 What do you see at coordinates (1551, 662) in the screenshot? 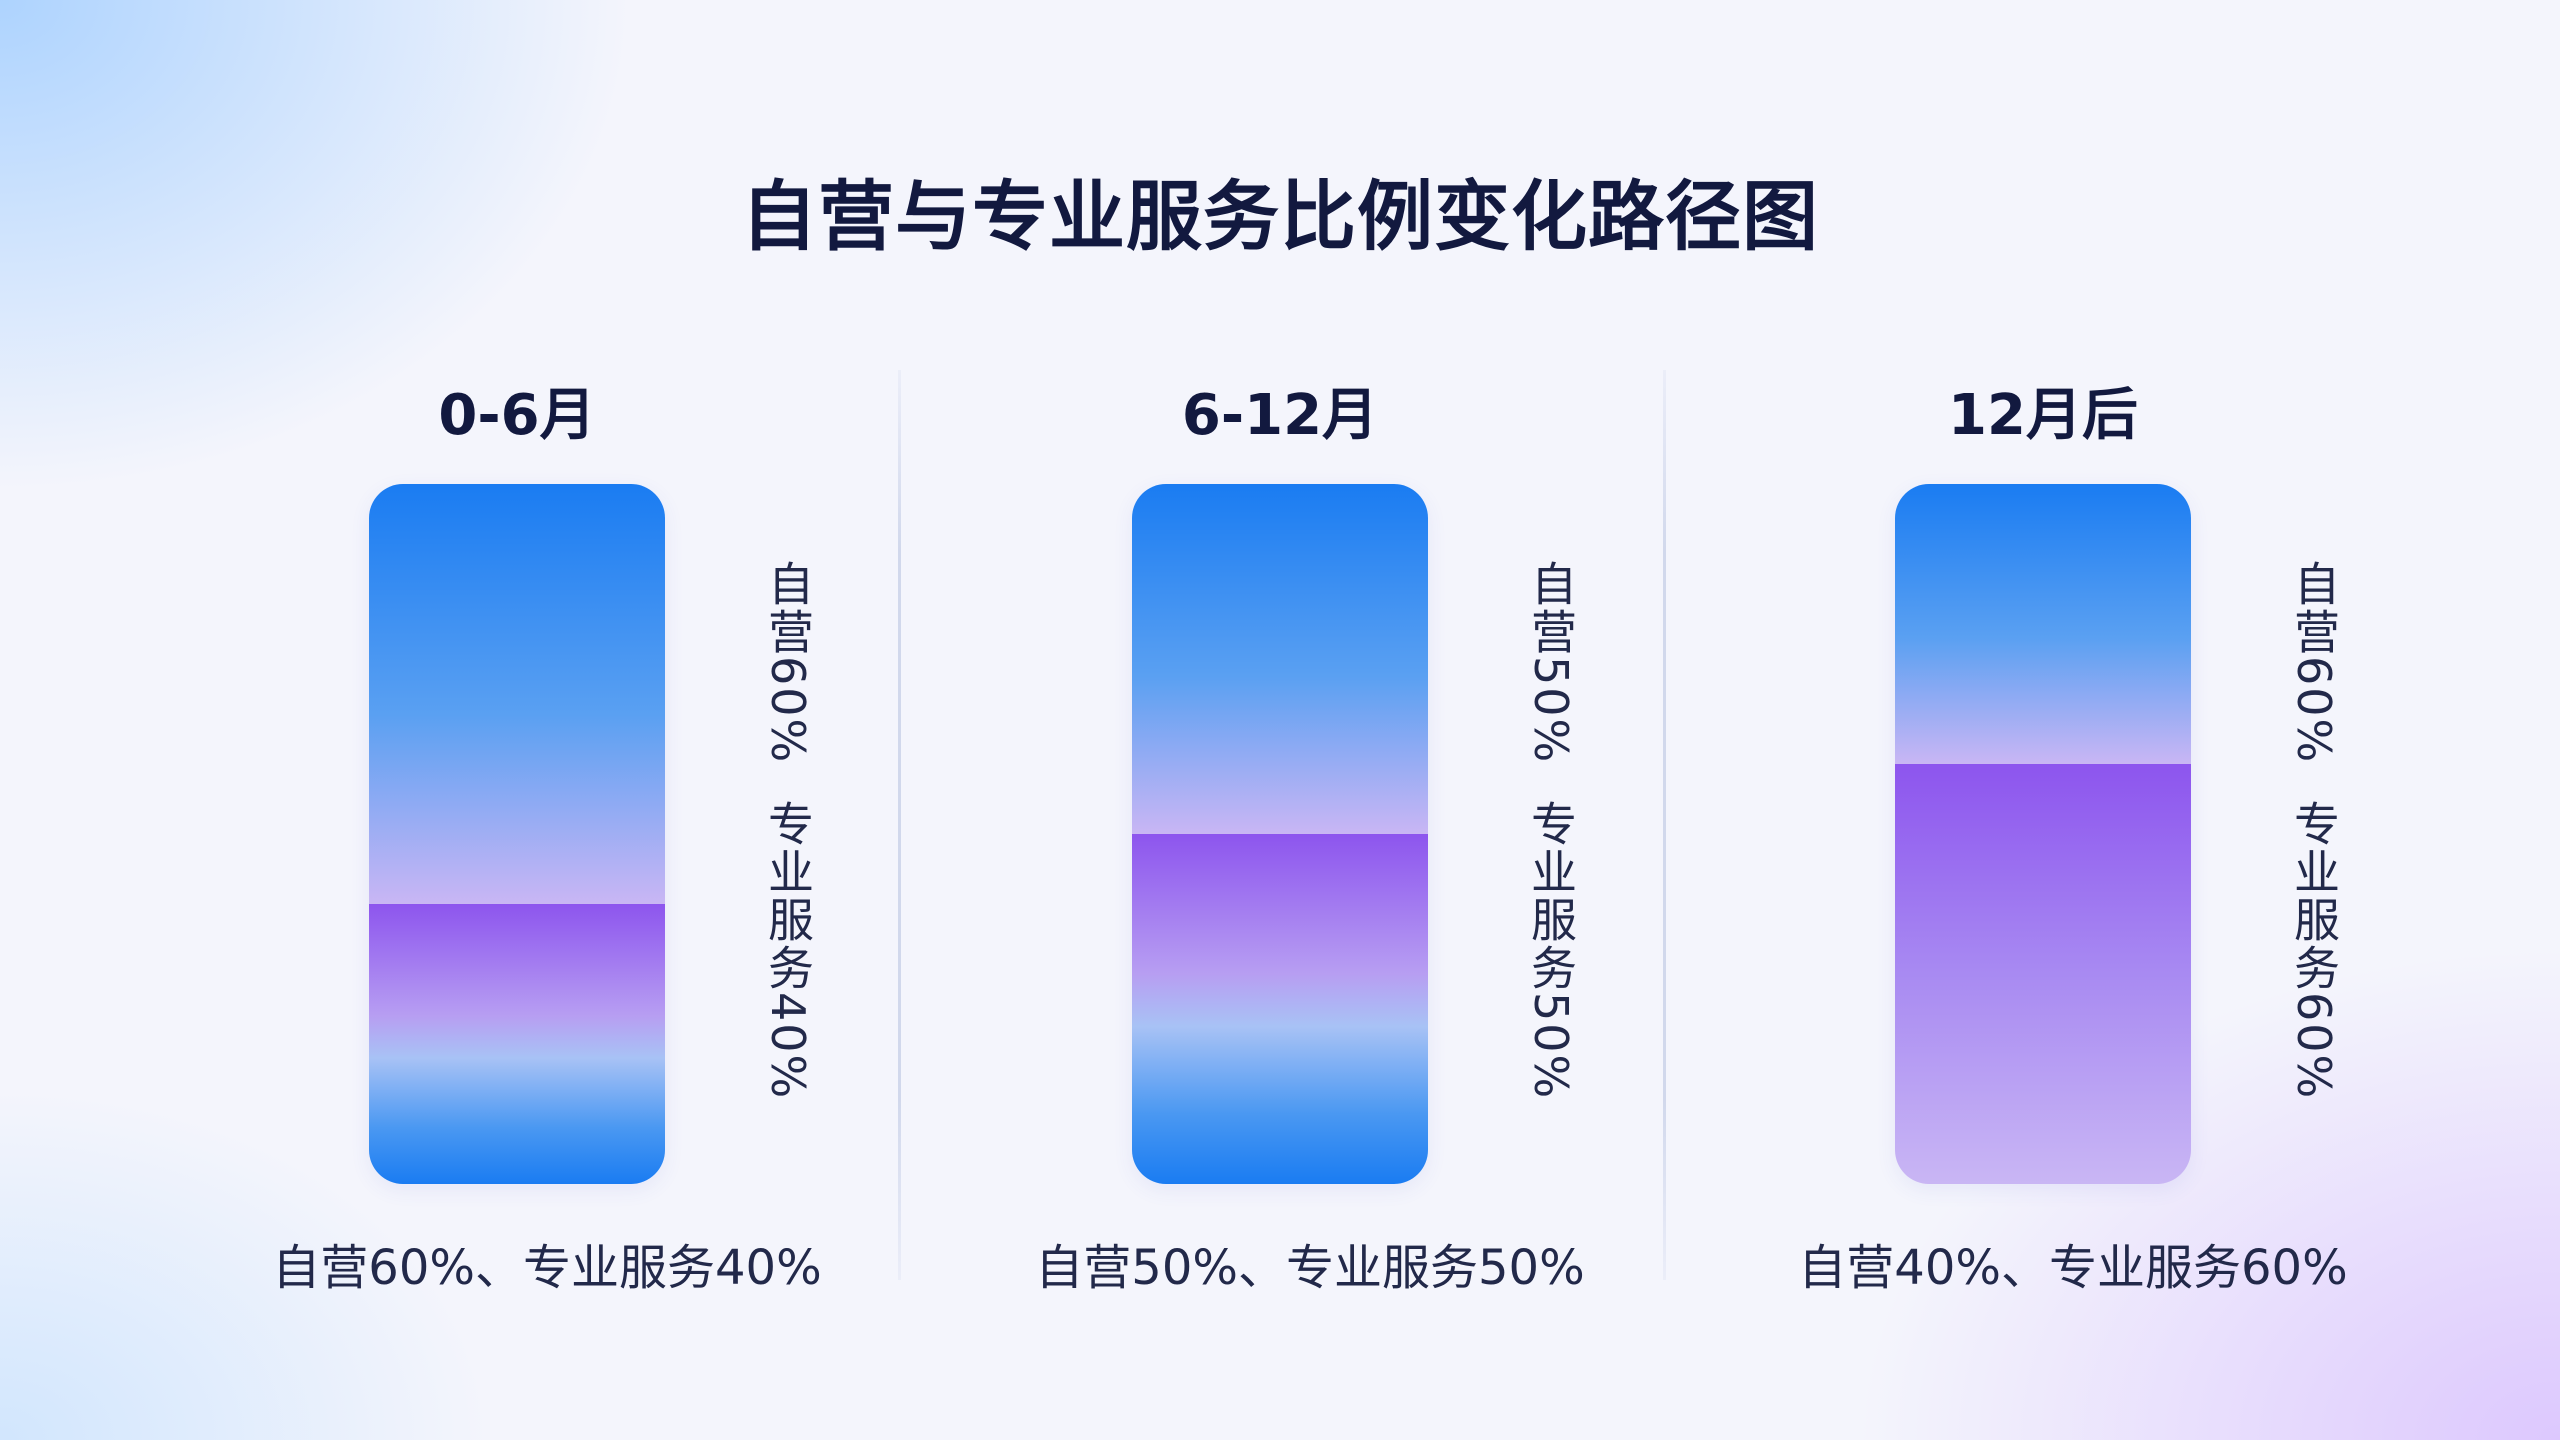
I see `vertical-label-self: 自营50%` at bounding box center [1551, 662].